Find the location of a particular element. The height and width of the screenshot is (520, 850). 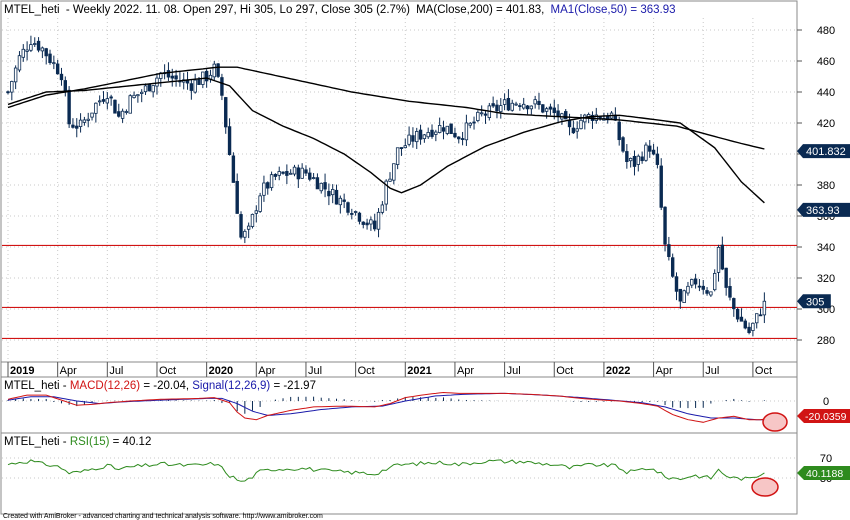

date-tick-label: 2021 is located at coordinates (419, 371).